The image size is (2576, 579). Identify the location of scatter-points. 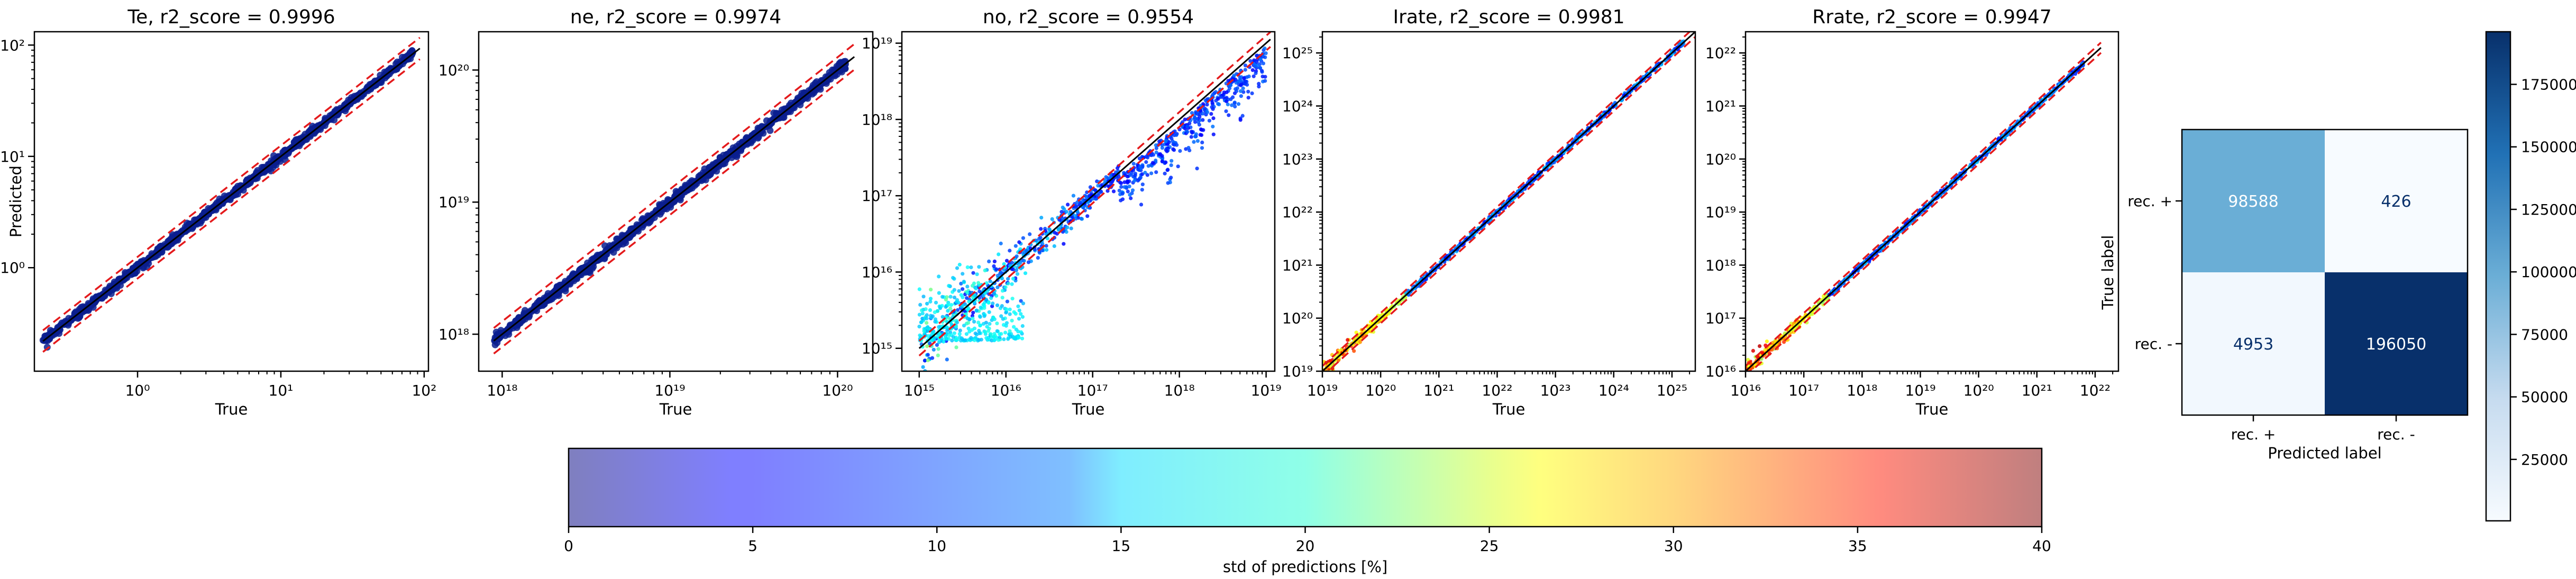
(1092, 219).